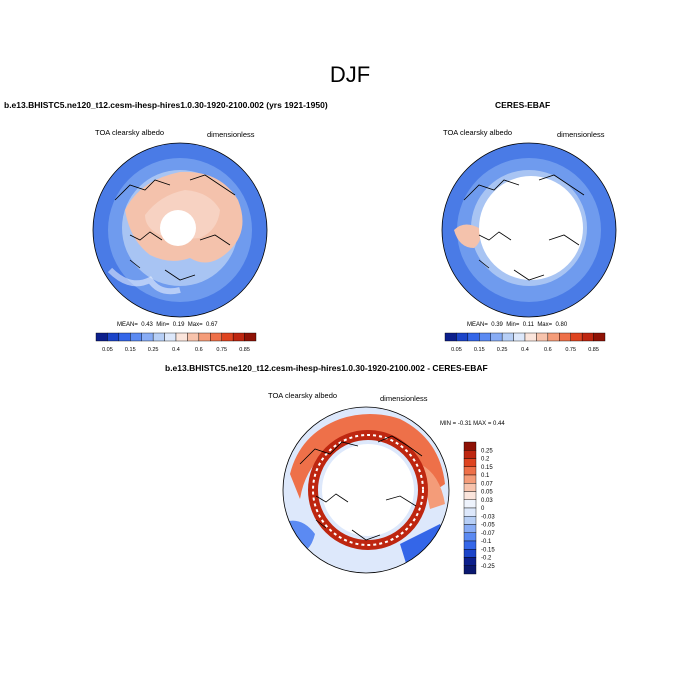  I want to click on diff-colorbar-tick-label: 0.07, so click(487, 484).